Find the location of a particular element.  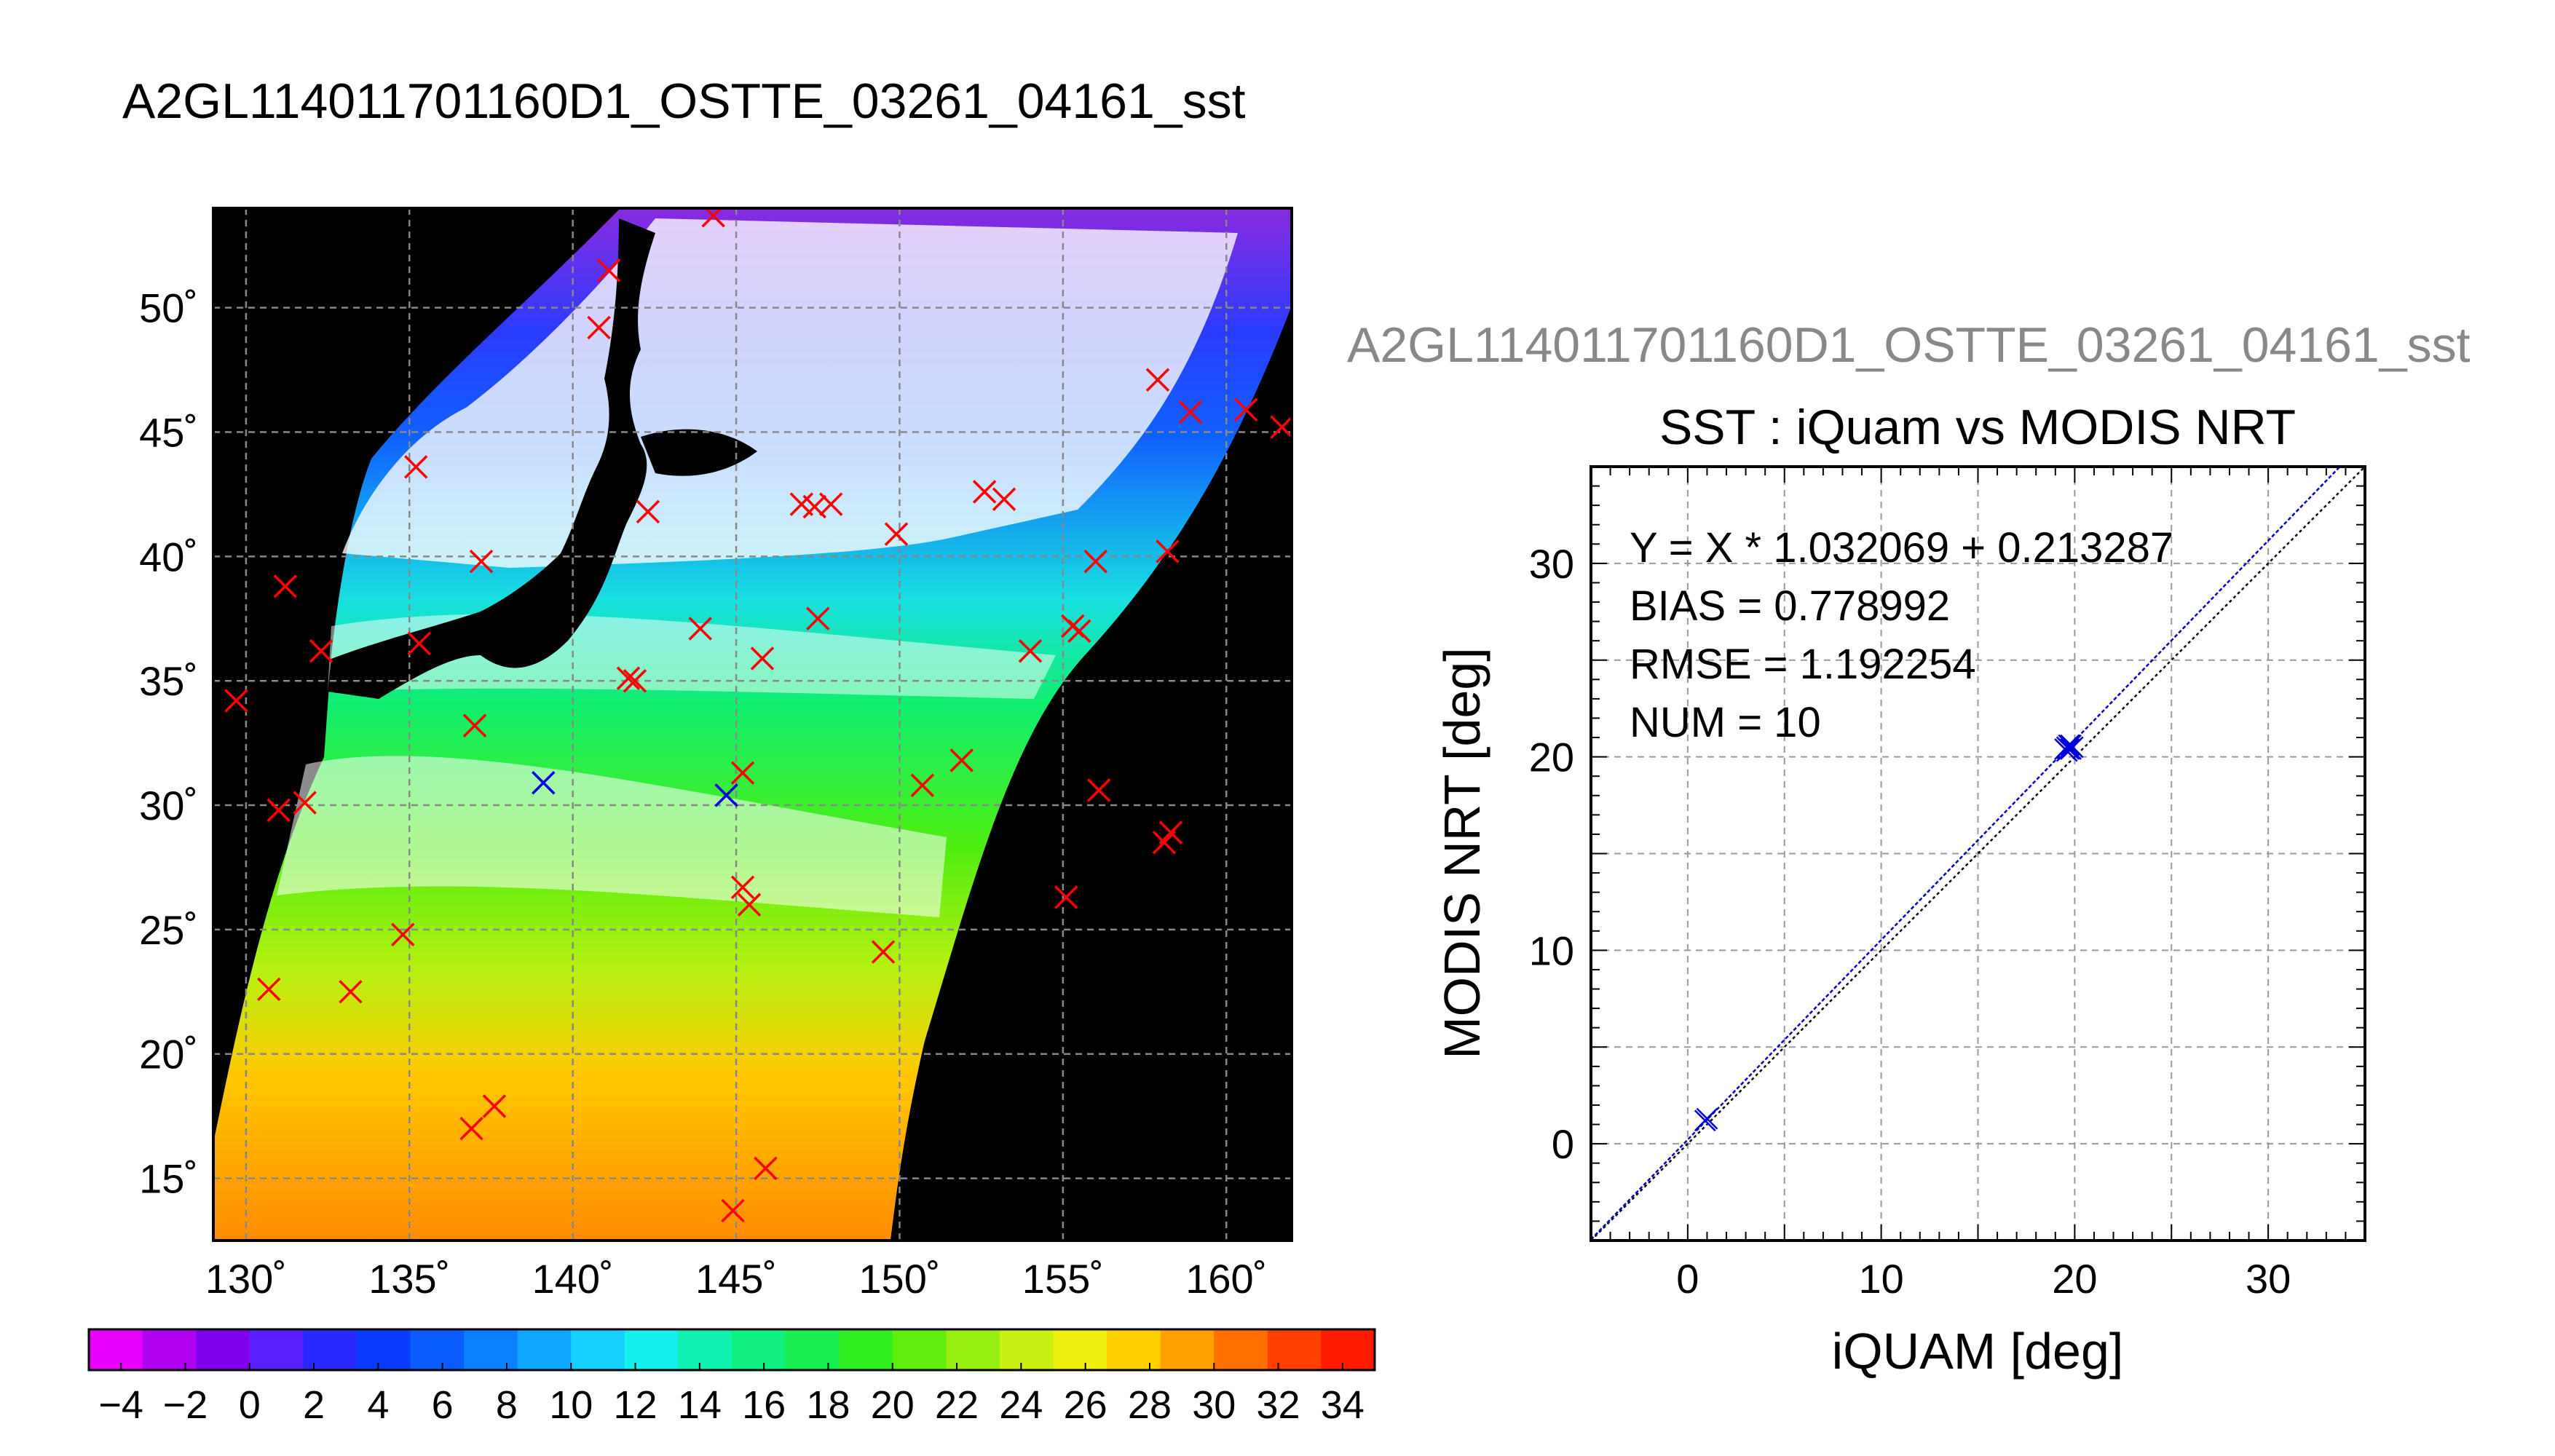

colorbar-tick-label: 28 is located at coordinates (1150, 1405).